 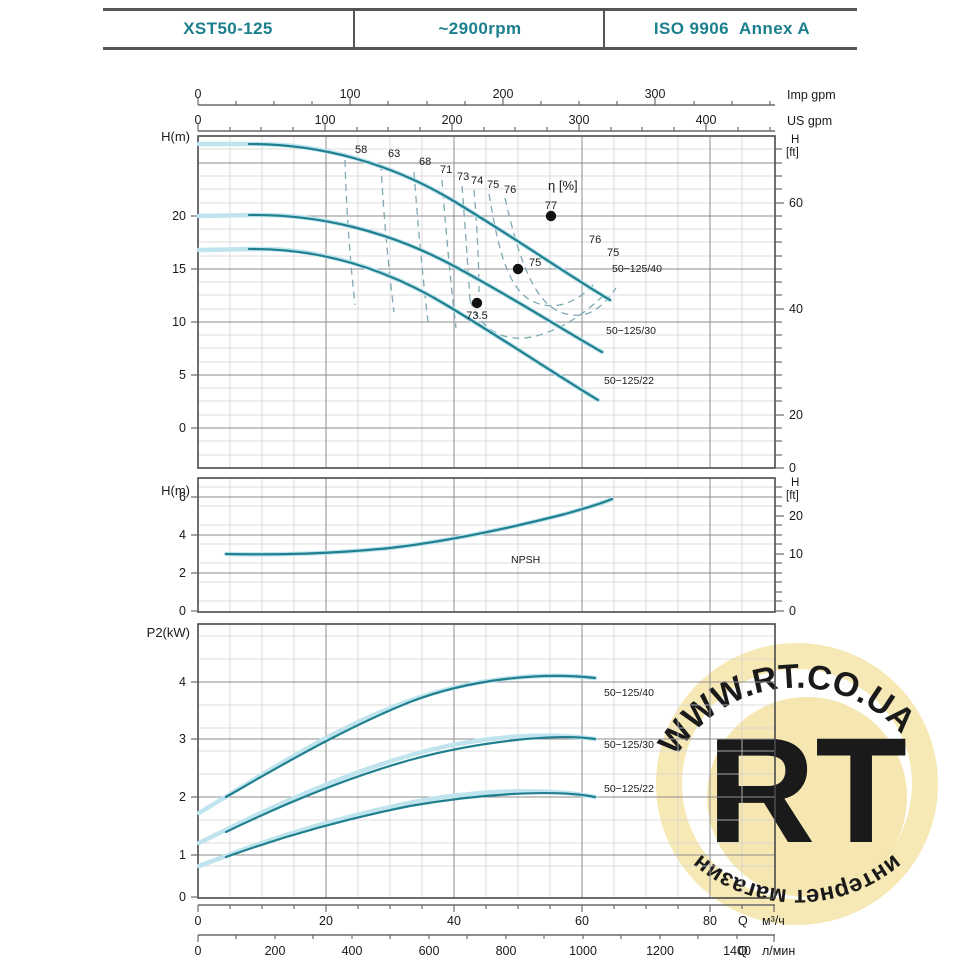 I want to click on npsh-curve, so click(x=419, y=526).